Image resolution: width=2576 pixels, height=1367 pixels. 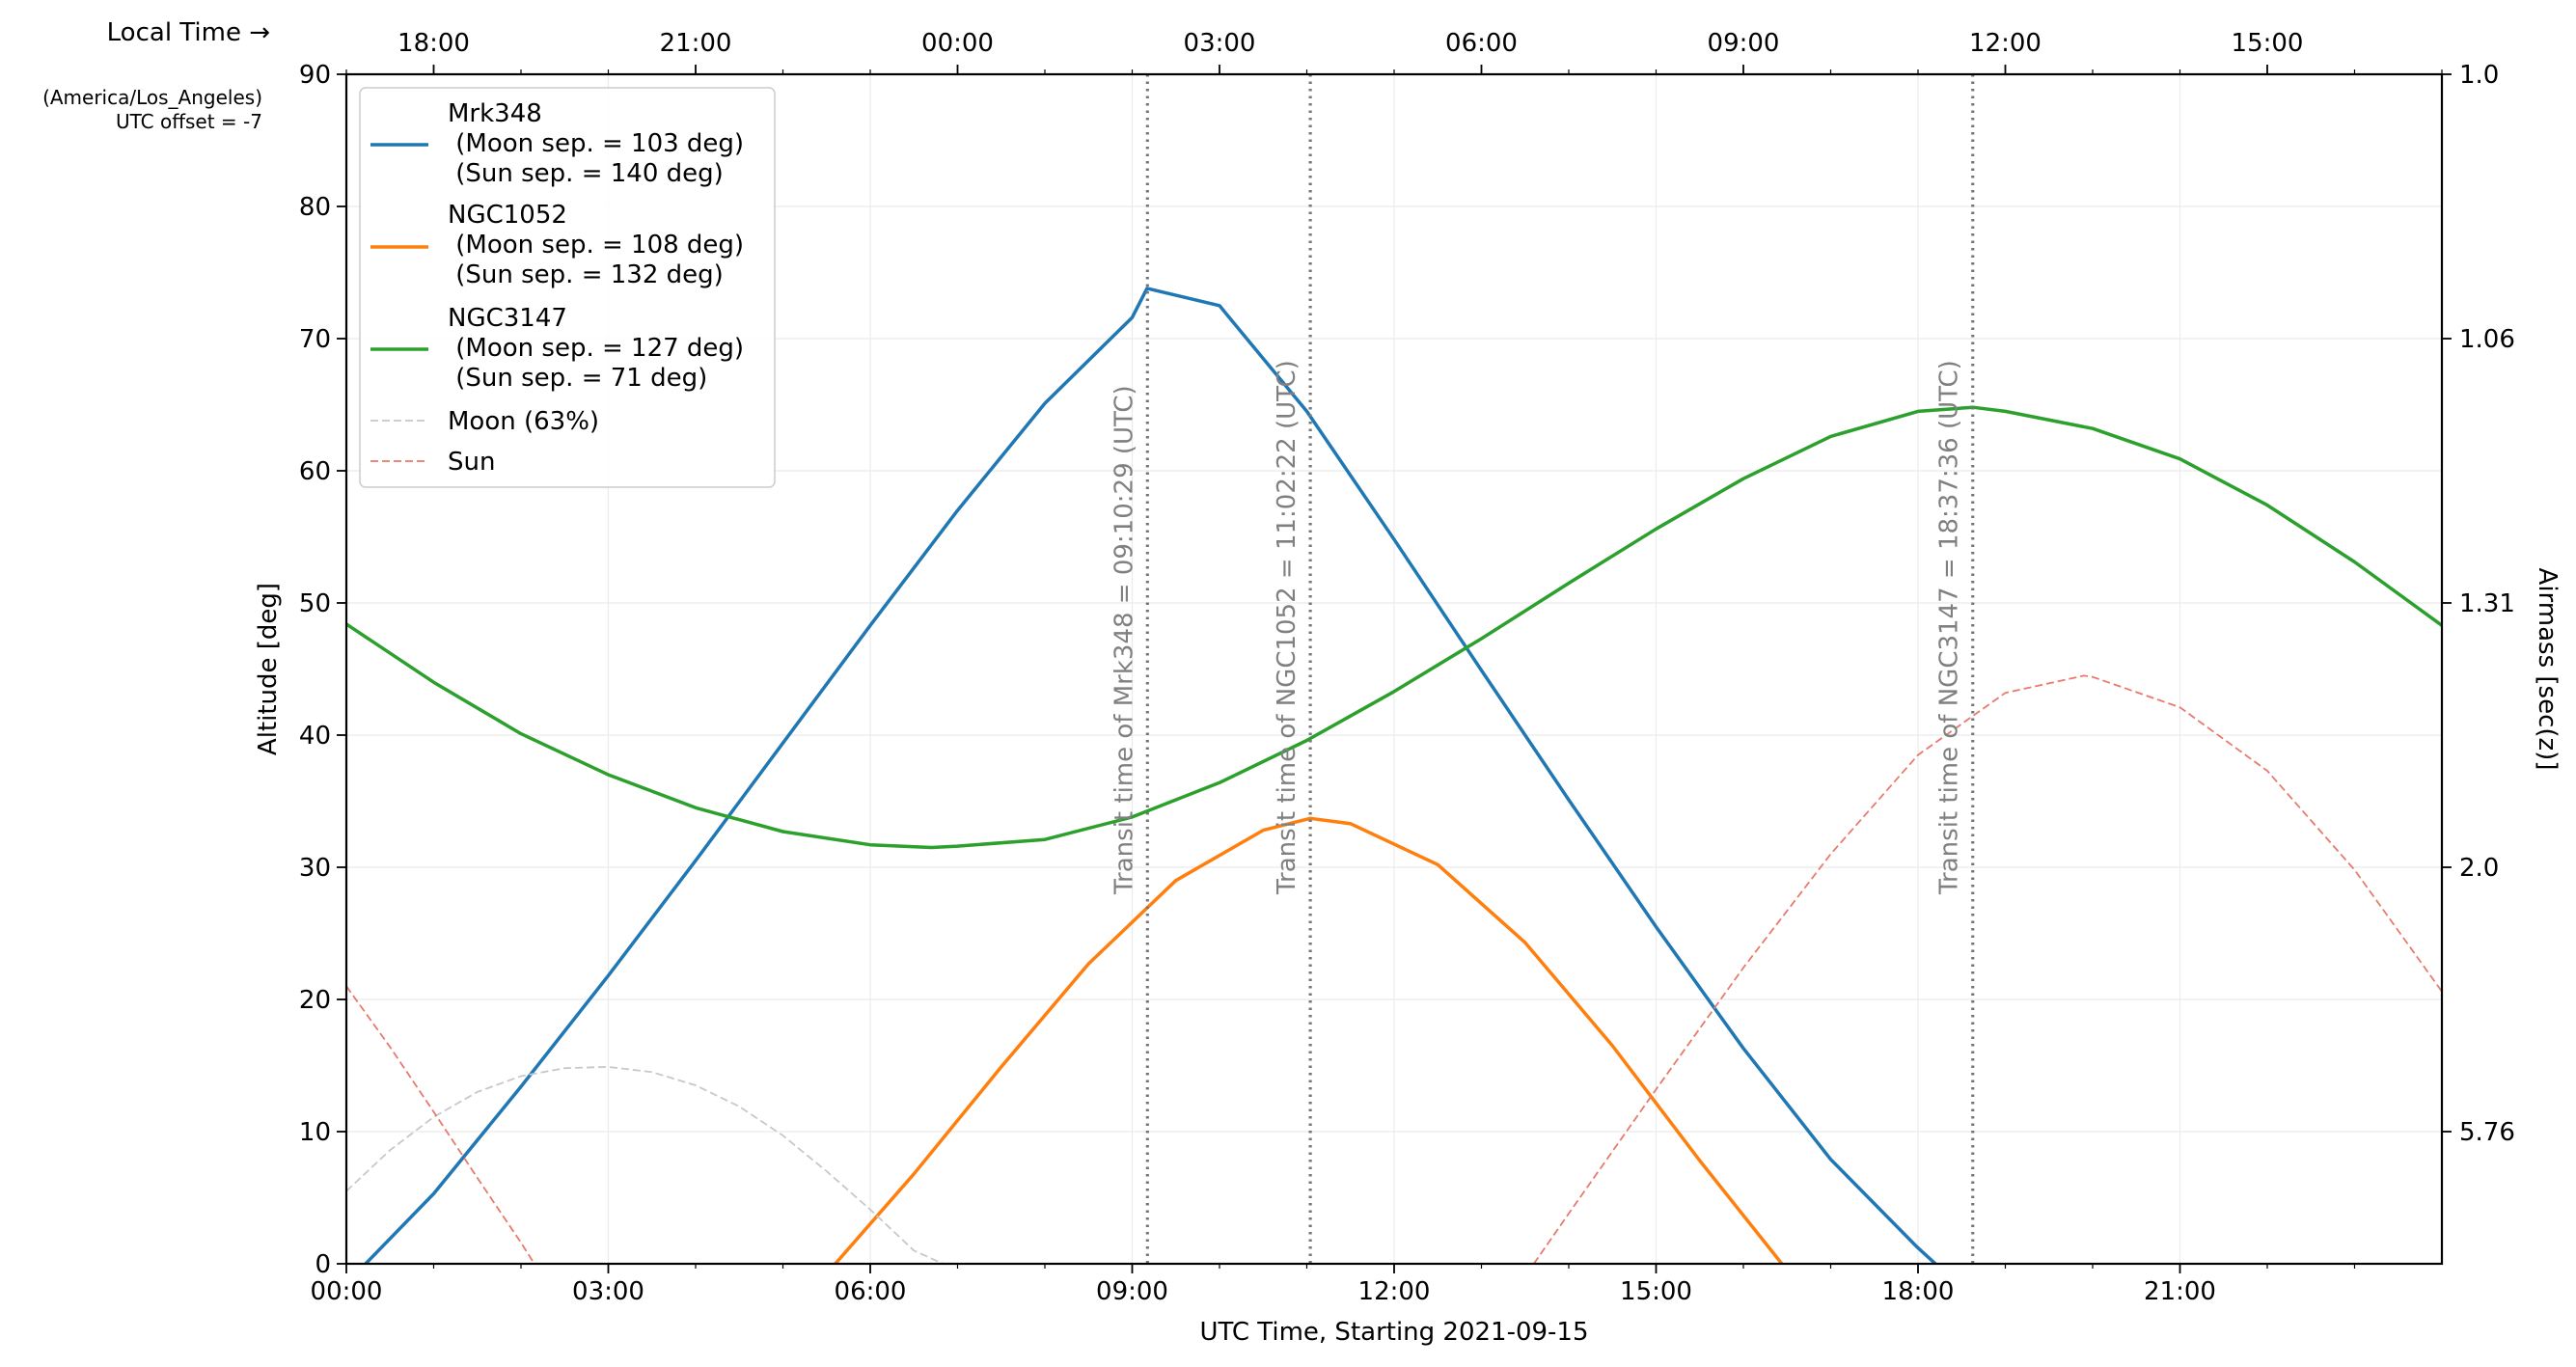 What do you see at coordinates (315, 1133) in the screenshot?
I see `y-tick-label: 10` at bounding box center [315, 1133].